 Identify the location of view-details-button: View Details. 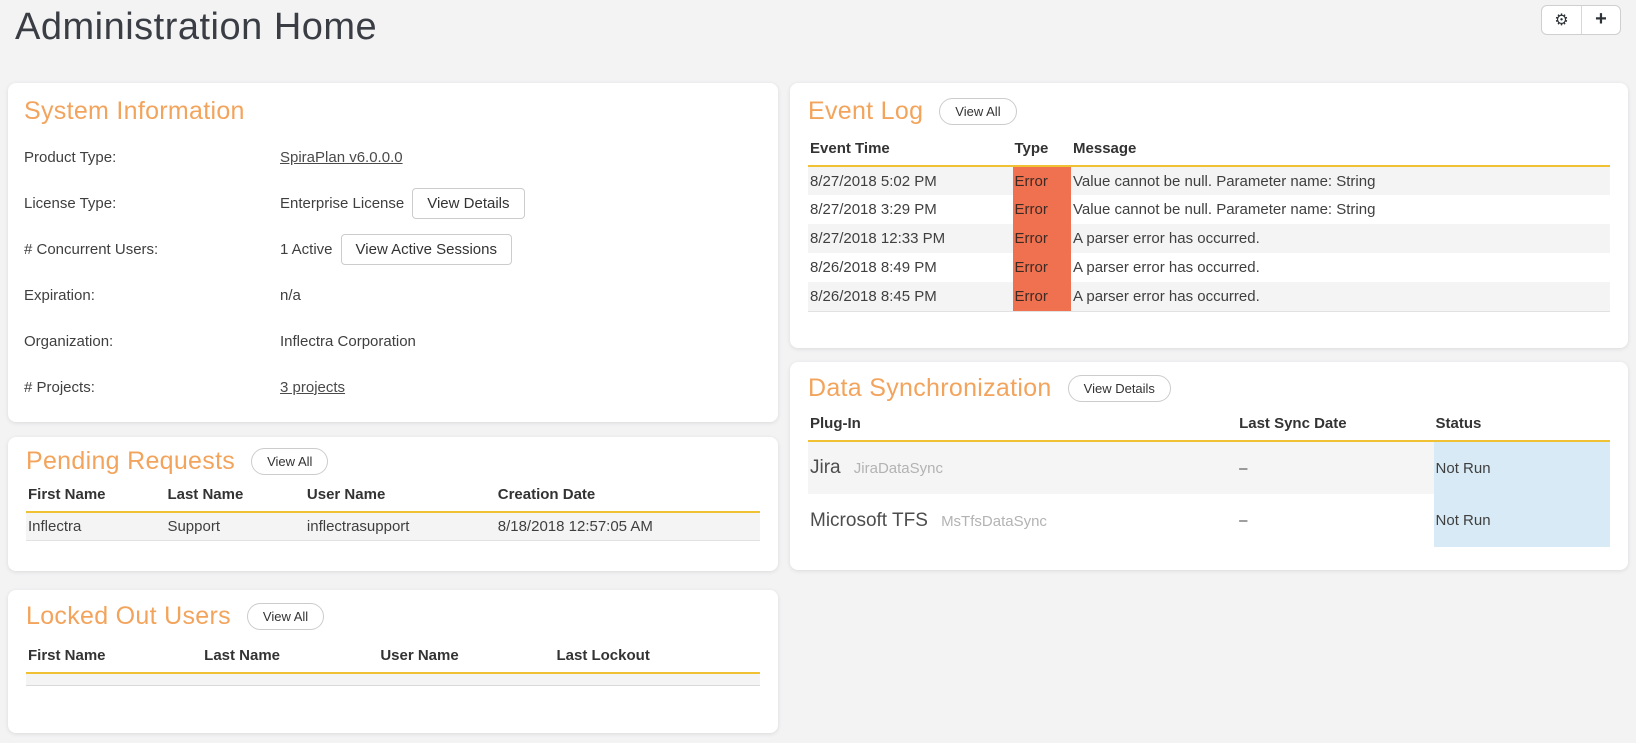
(468, 203).